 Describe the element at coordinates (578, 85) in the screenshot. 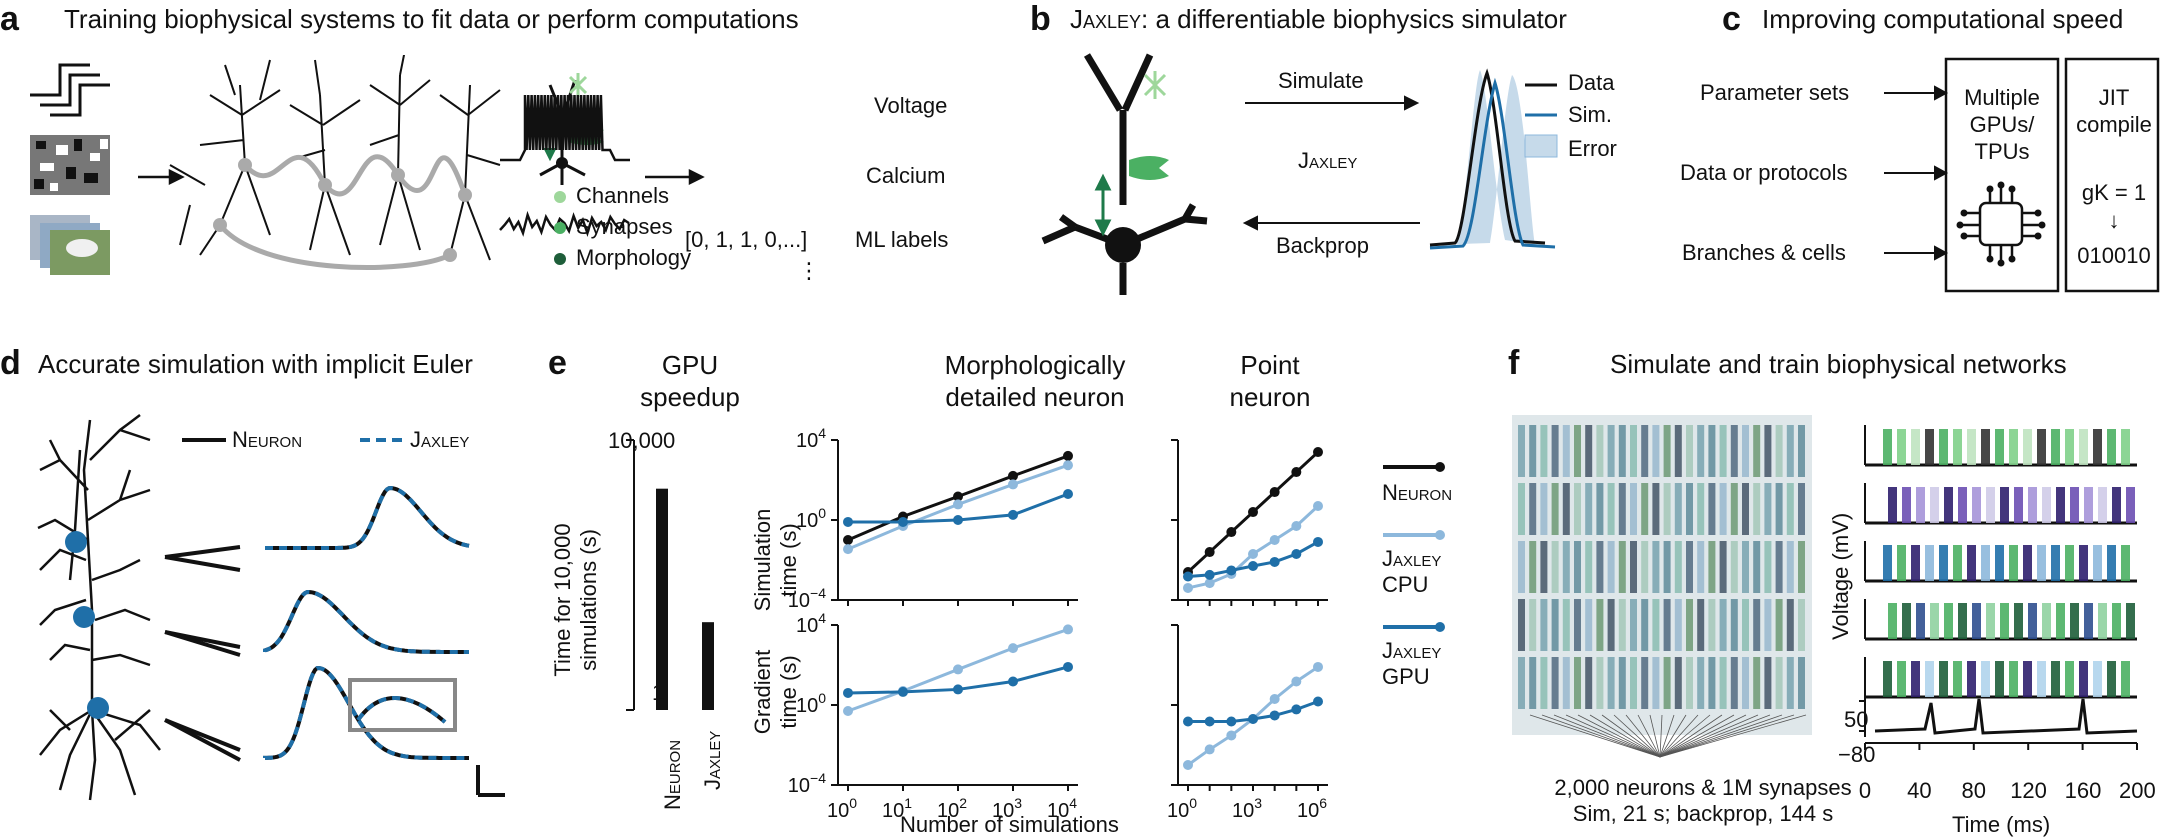

I see `channel-icon` at that location.